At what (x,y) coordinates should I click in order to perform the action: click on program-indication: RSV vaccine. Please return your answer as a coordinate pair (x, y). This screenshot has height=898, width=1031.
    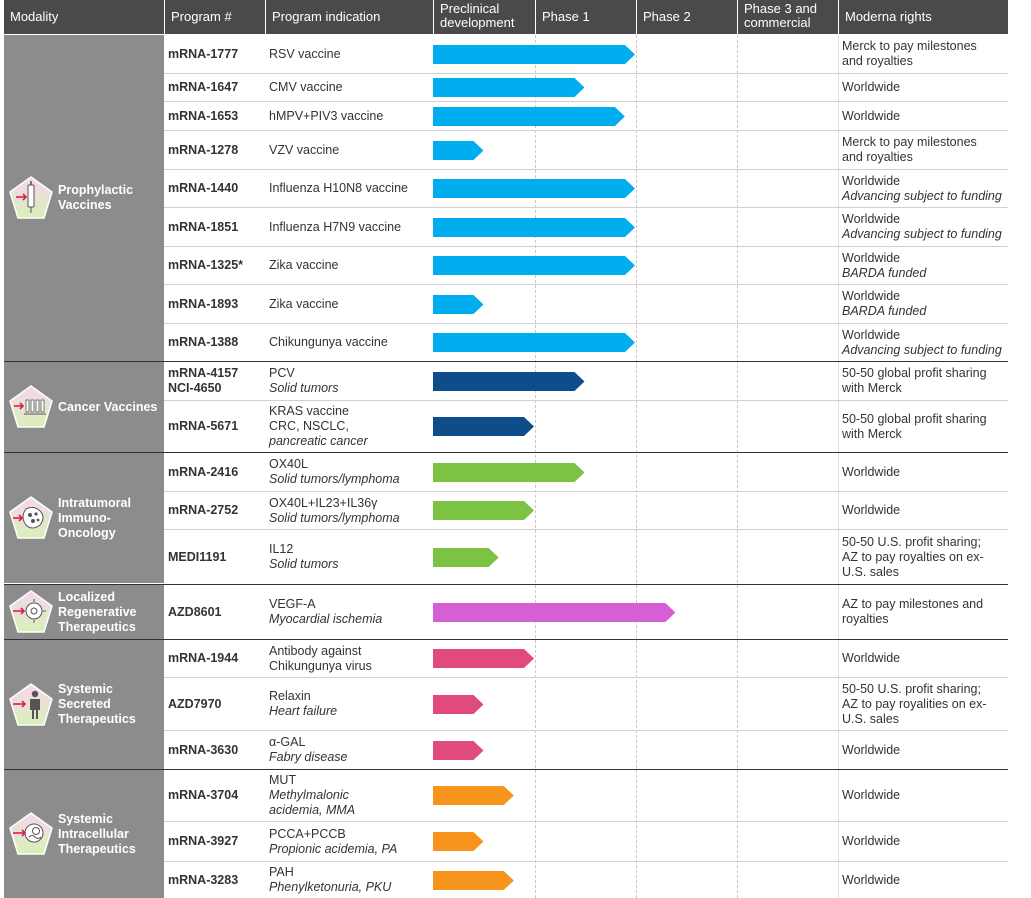
    Looking at the image, I should click on (349, 54).